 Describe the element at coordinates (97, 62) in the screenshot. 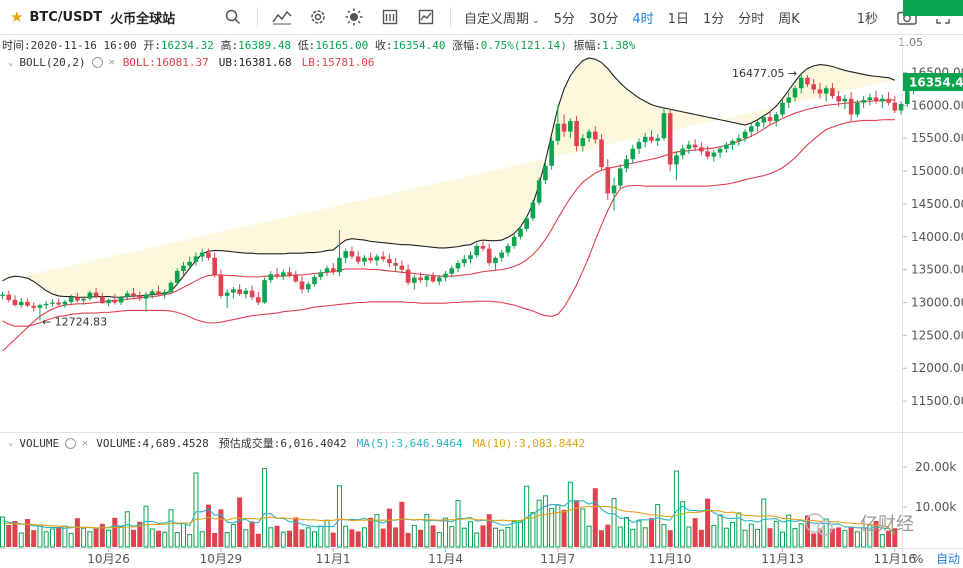

I see `boll-settings-icon` at that location.